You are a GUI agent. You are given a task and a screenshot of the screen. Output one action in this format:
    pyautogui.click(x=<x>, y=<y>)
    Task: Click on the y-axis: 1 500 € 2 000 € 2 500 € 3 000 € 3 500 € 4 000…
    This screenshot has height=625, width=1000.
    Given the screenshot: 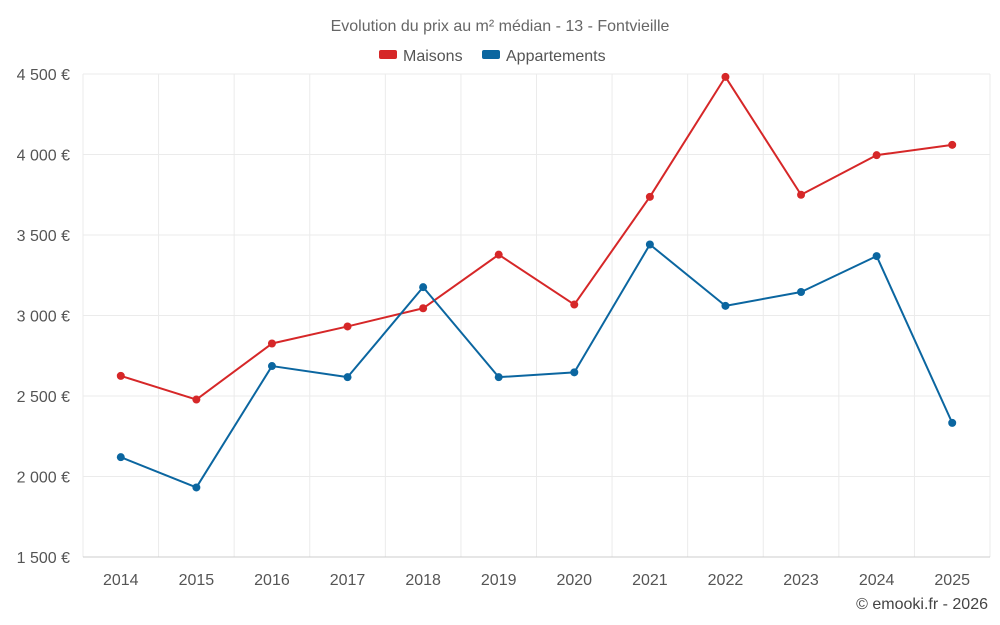 What is the action you would take?
    pyautogui.click(x=43, y=317)
    